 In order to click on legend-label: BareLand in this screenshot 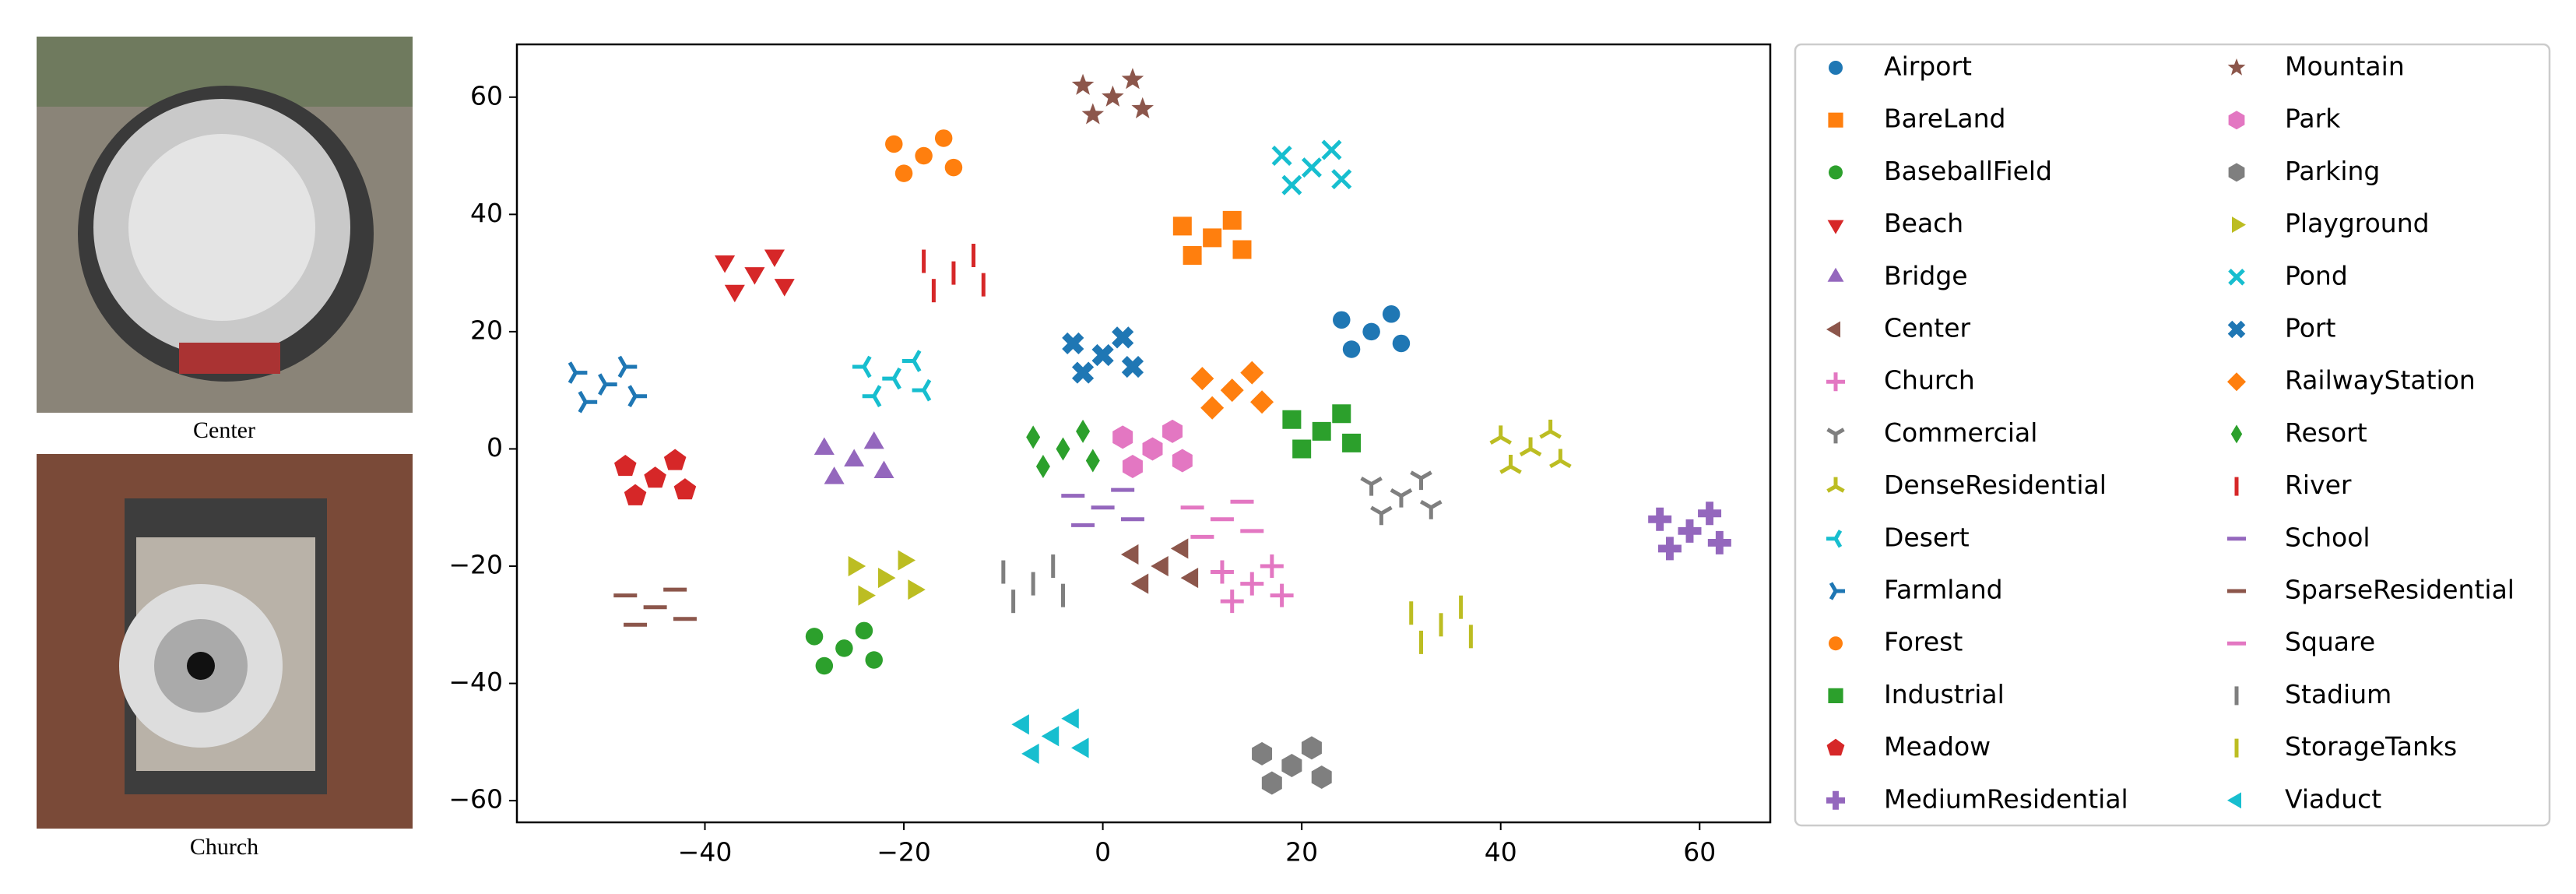, I will do `click(1945, 119)`.